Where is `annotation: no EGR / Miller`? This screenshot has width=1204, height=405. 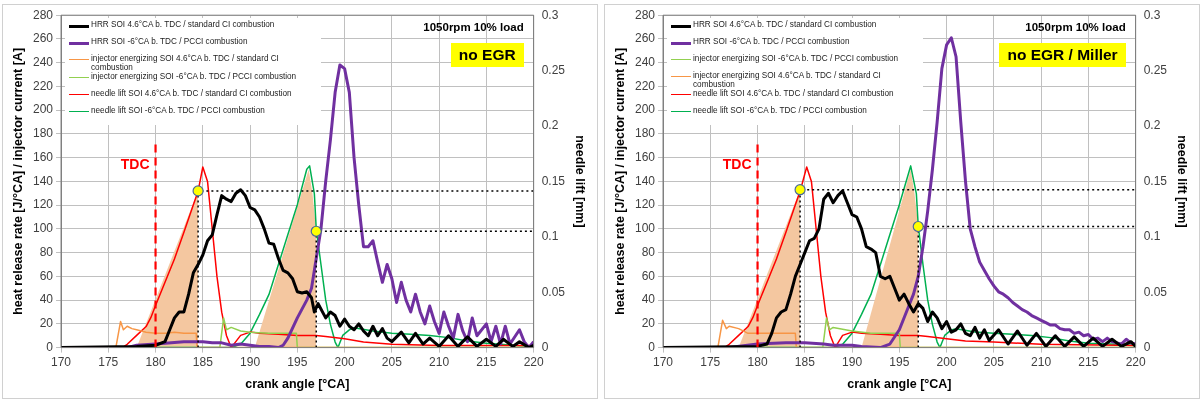
annotation: no EGR / Miller is located at coordinates (1062, 55).